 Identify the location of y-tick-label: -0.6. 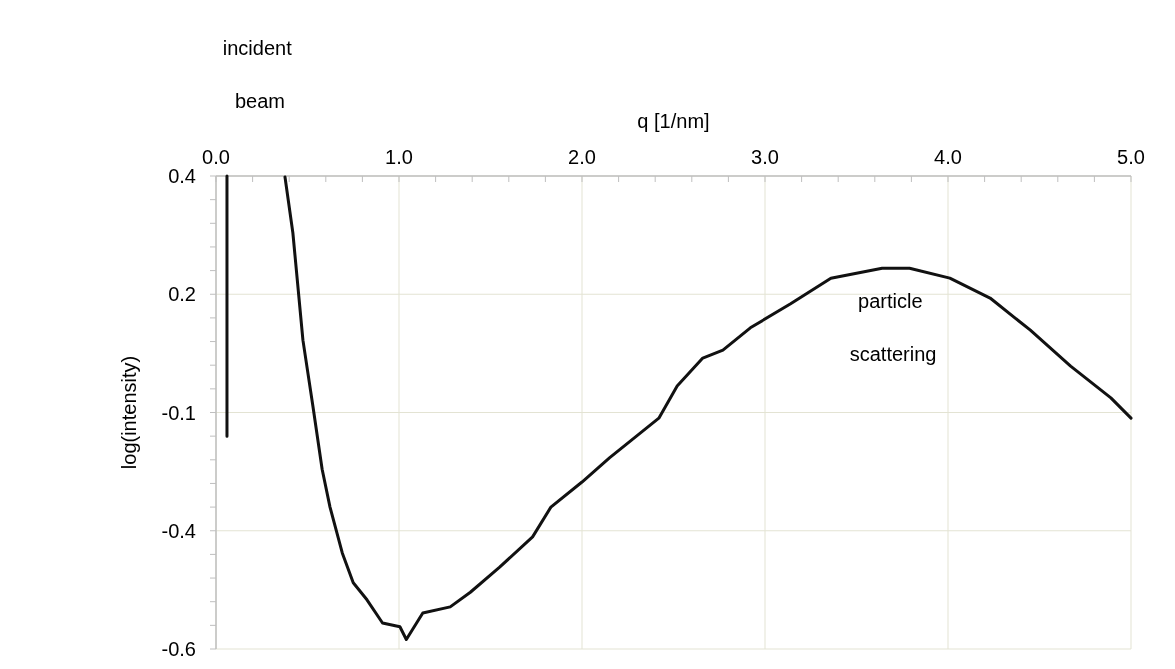
(178, 649).